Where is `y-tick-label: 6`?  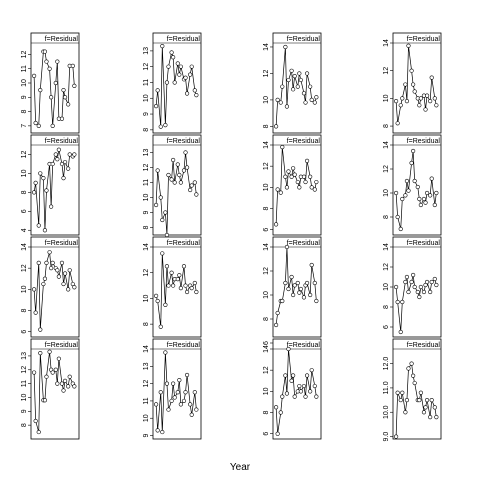 y-tick-label: 6 is located at coordinates (266, 434).